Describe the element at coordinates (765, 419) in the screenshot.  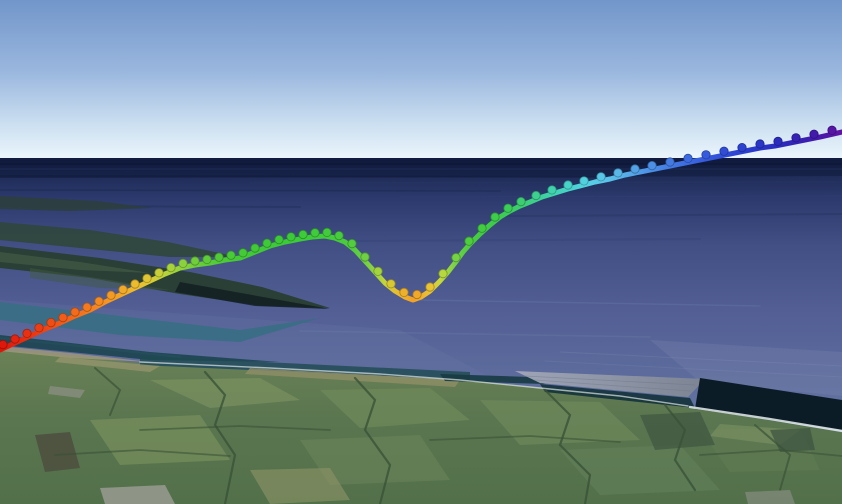
I see `surf-right` at that location.